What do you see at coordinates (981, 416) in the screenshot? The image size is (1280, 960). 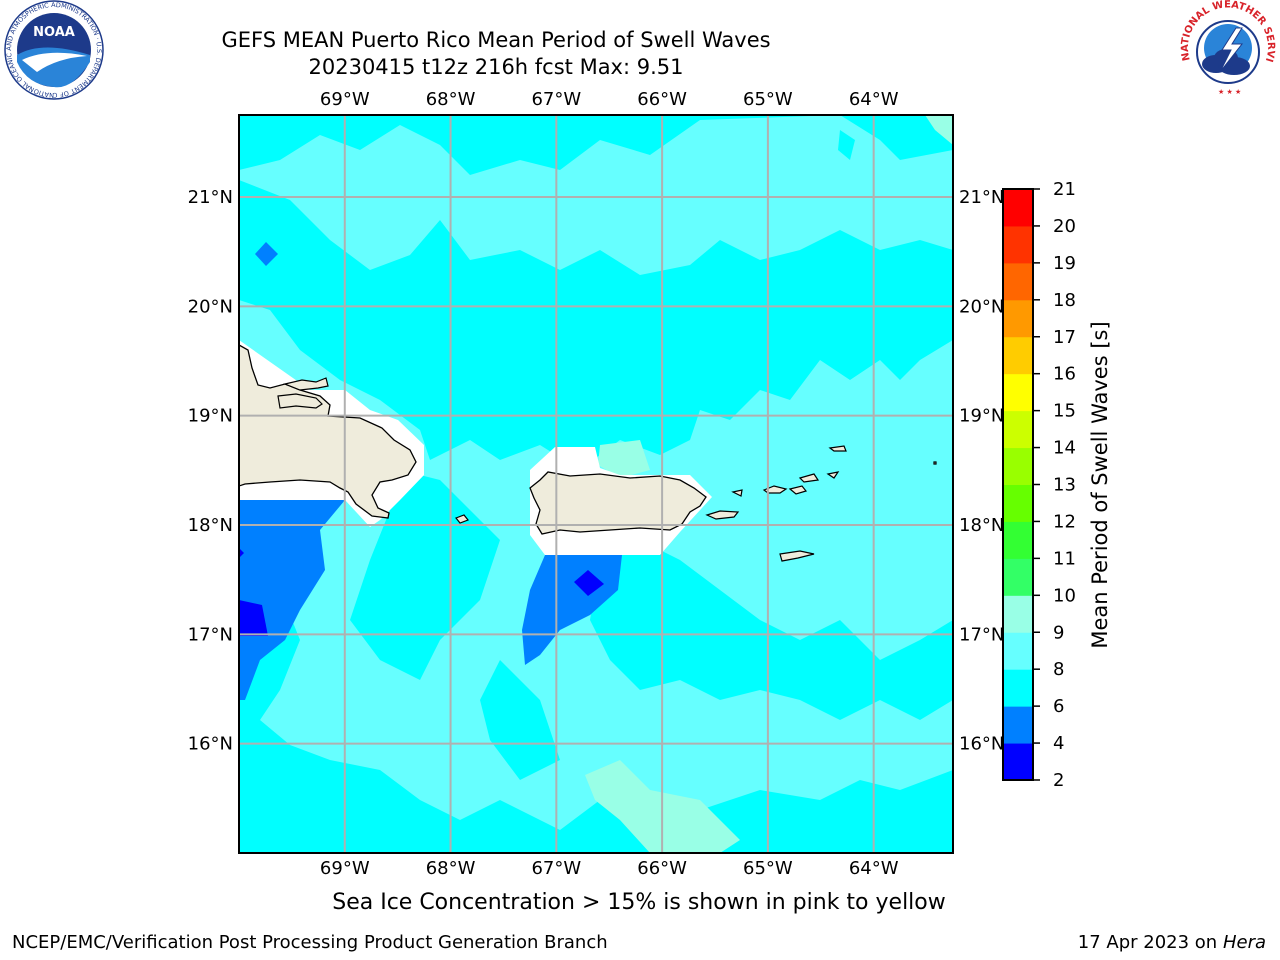 I see `lat-label-right: 19°N` at bounding box center [981, 416].